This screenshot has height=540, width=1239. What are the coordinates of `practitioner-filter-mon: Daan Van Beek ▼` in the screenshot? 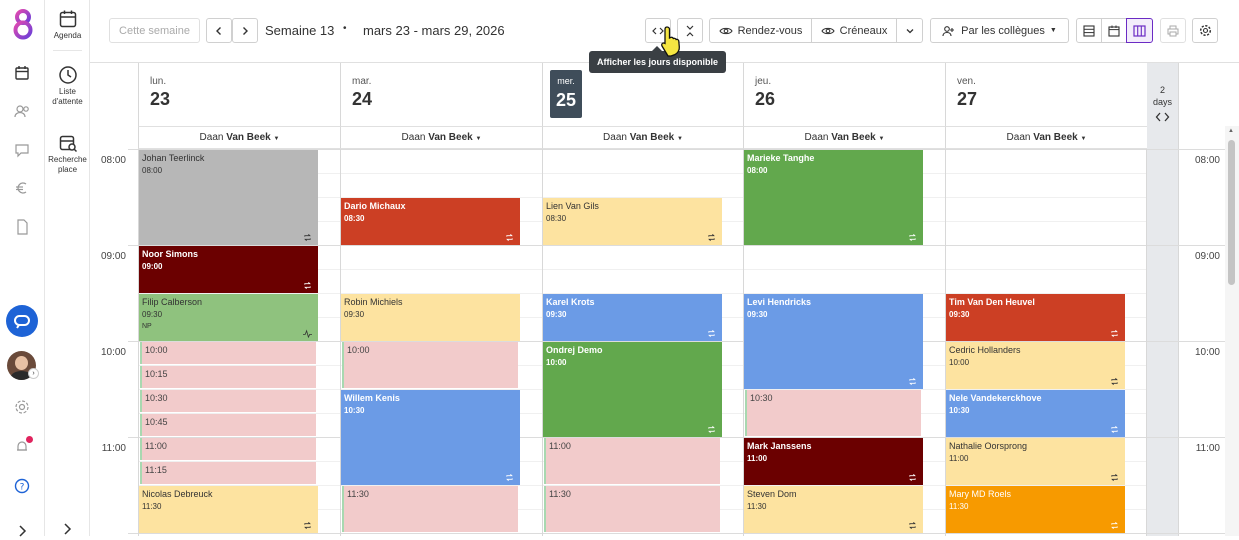 It's located at (239, 137).